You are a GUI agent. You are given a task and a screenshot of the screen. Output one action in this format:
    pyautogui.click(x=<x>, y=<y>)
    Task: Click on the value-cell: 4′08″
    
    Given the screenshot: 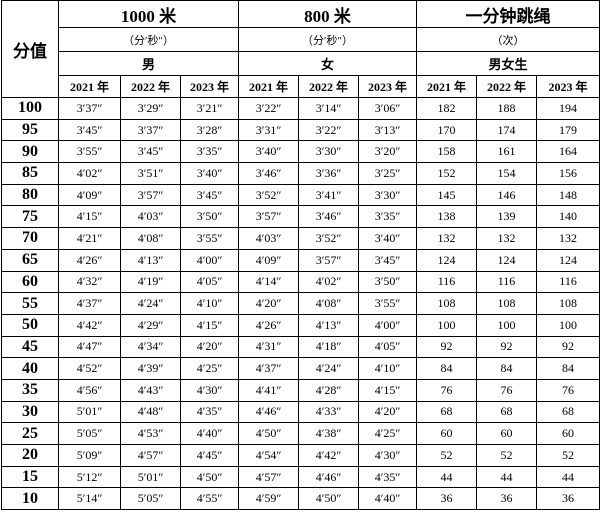 What is the action you would take?
    pyautogui.click(x=328, y=303)
    